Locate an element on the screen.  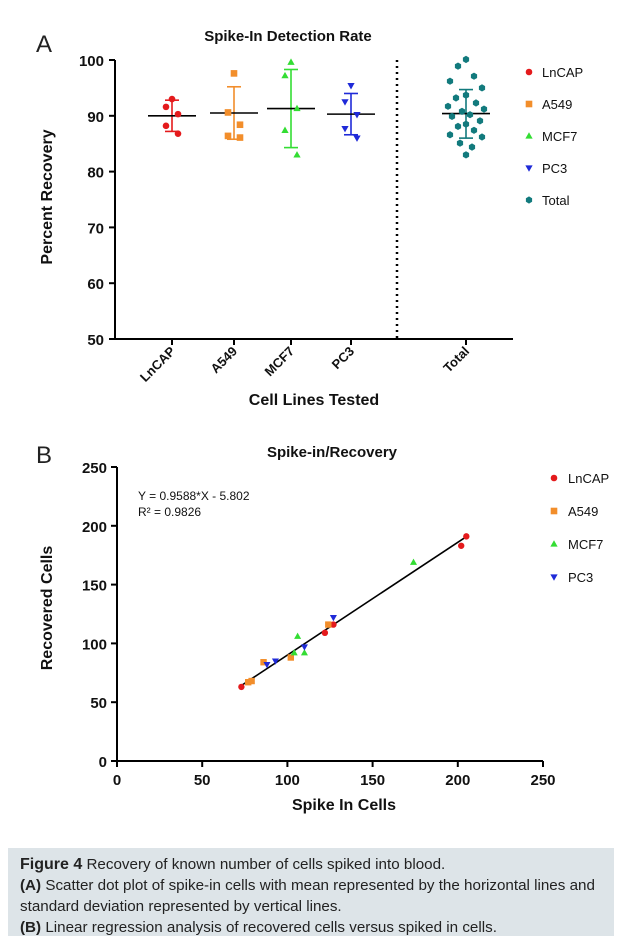
caption-b-label: (B) is located at coordinates (31, 927).